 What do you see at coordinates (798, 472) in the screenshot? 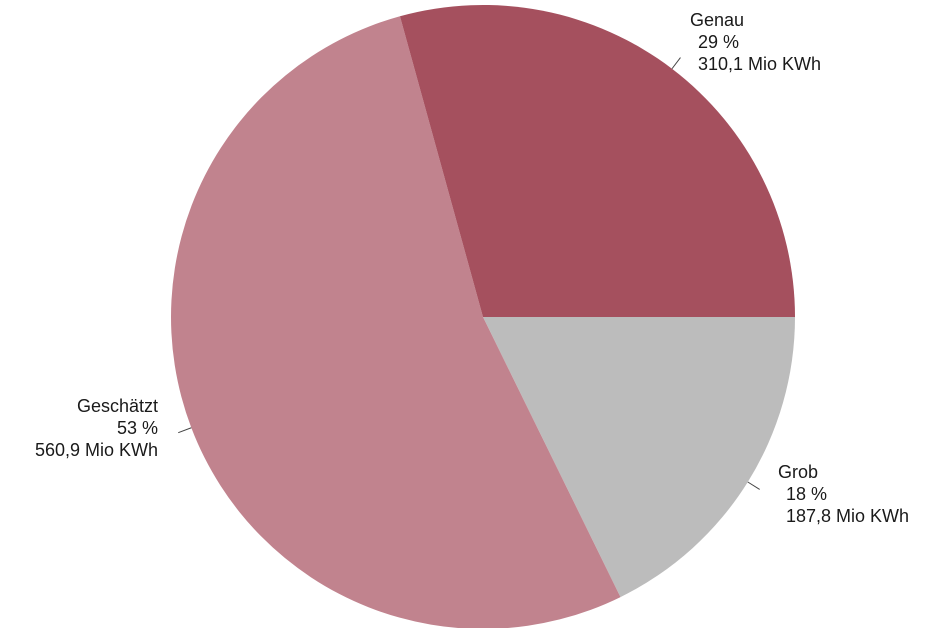
I see `slice-name-grob: Grob` at bounding box center [798, 472].